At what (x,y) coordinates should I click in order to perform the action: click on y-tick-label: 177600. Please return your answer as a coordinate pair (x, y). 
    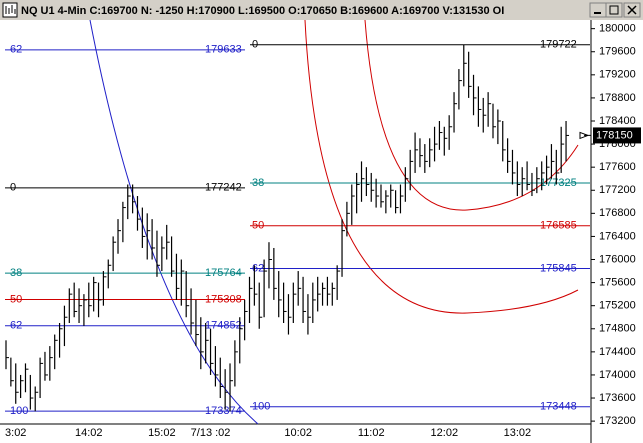
    Looking at the image, I should click on (617, 167).